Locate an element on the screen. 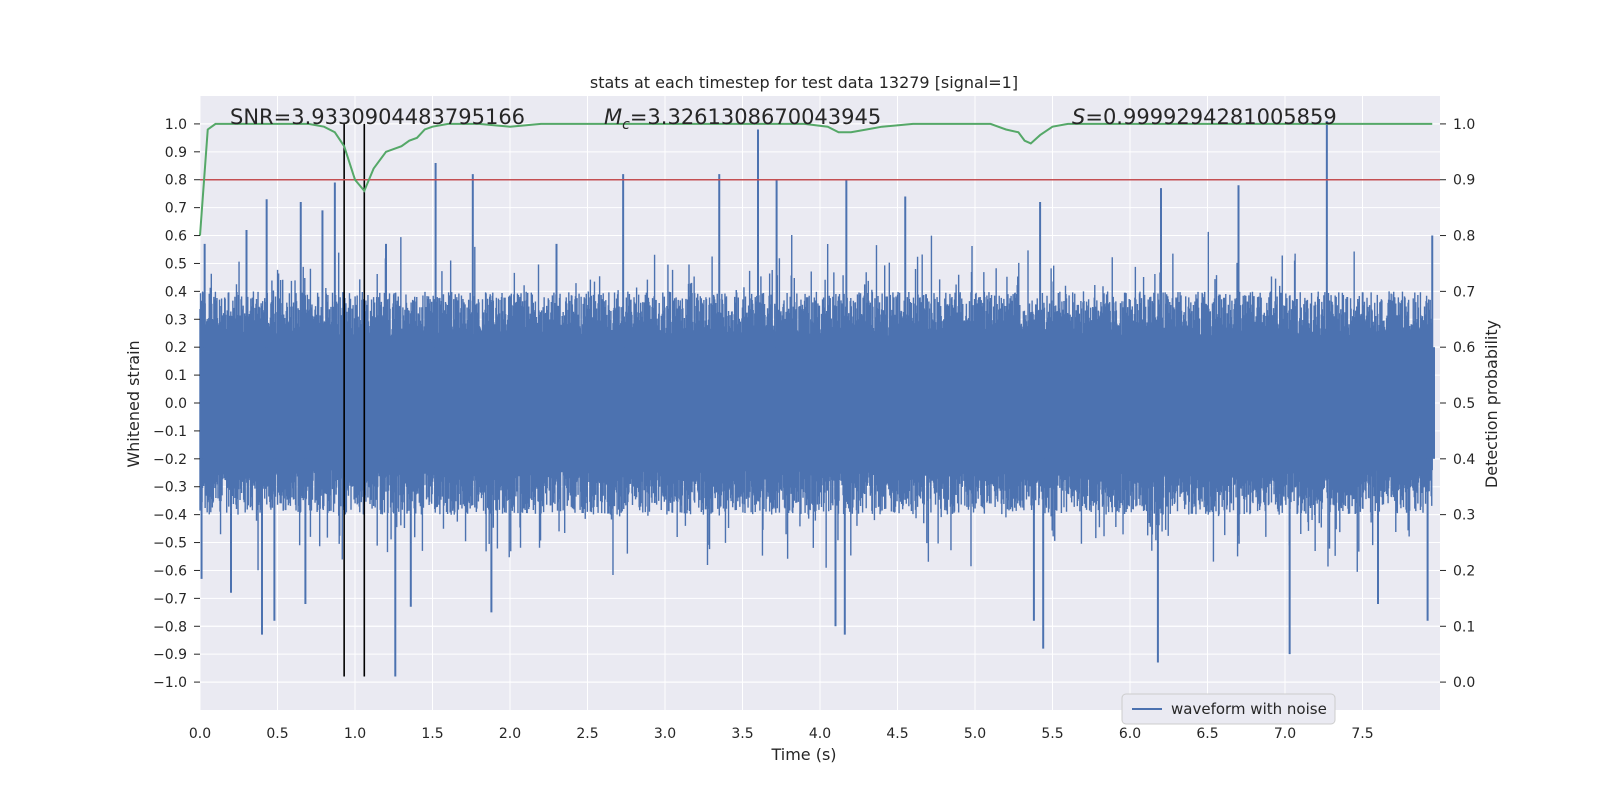 This screenshot has height=800, width=1600. y-tick-label: −0.6 is located at coordinates (170, 571).